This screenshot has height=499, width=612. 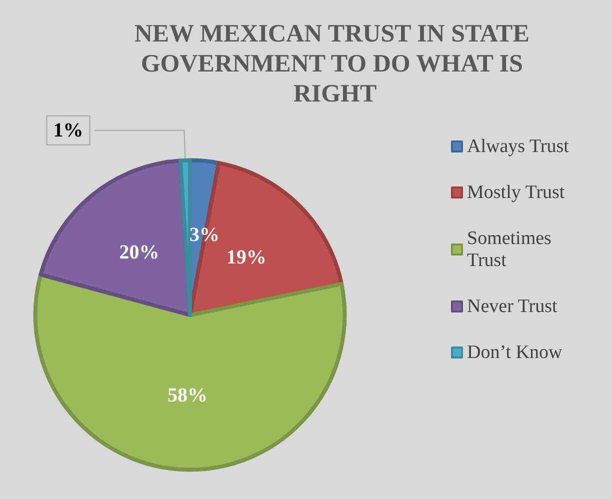 I want to click on data-label: 19%, so click(x=246, y=257).